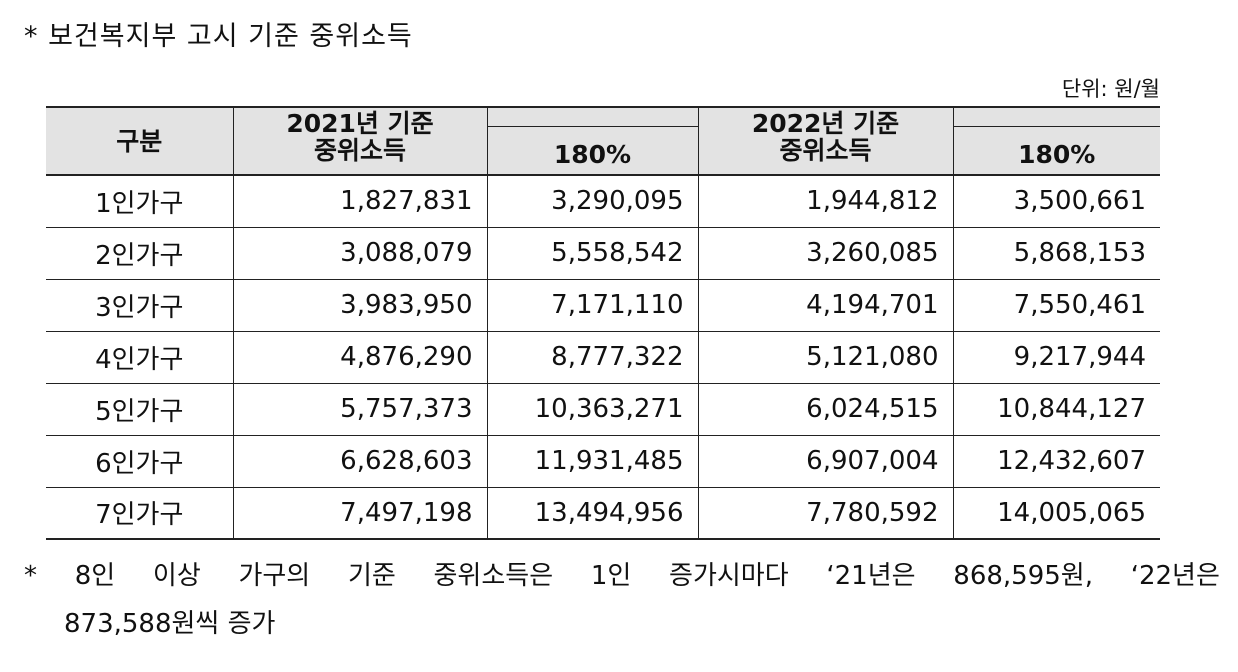 The width and height of the screenshot is (1238, 672). I want to click on header-2022-pct: 180%, so click(1056, 141).